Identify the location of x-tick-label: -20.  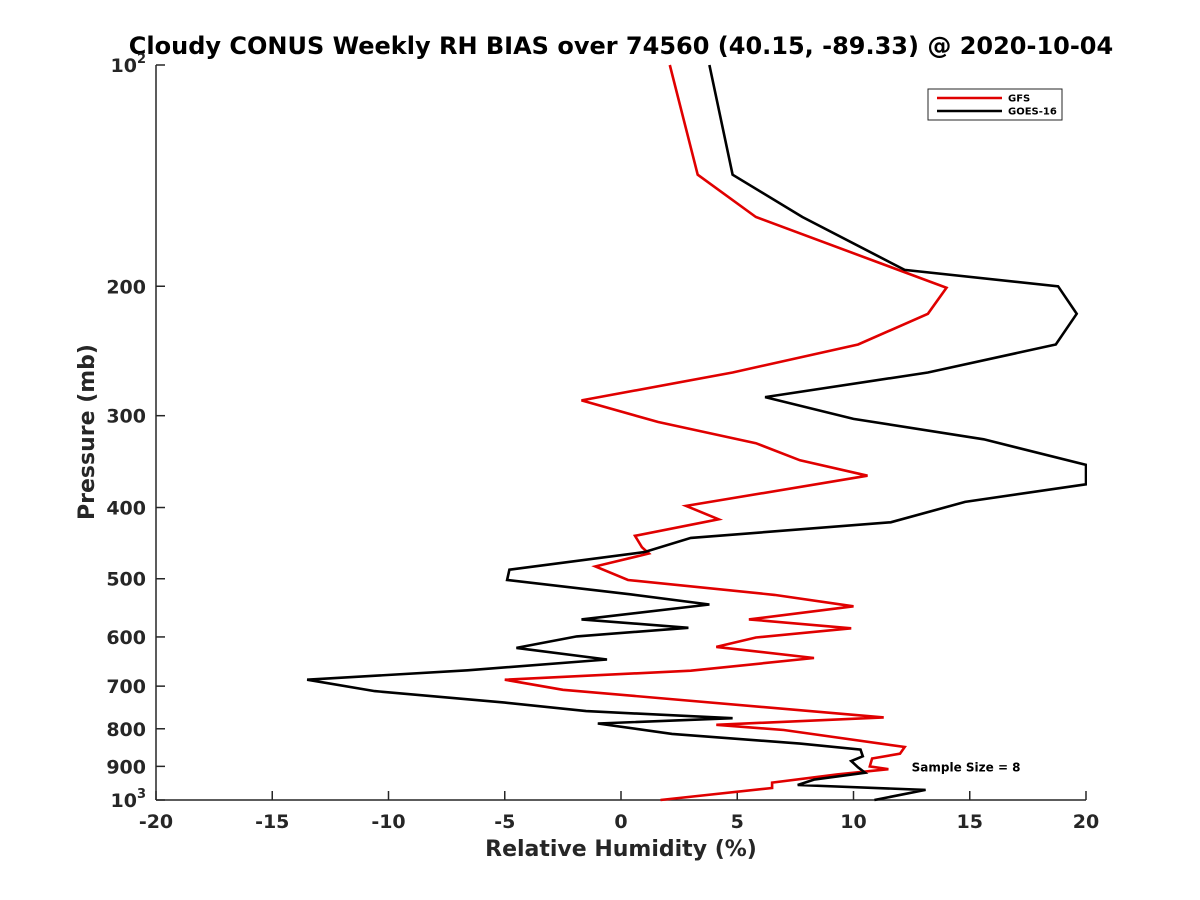
(156, 822).